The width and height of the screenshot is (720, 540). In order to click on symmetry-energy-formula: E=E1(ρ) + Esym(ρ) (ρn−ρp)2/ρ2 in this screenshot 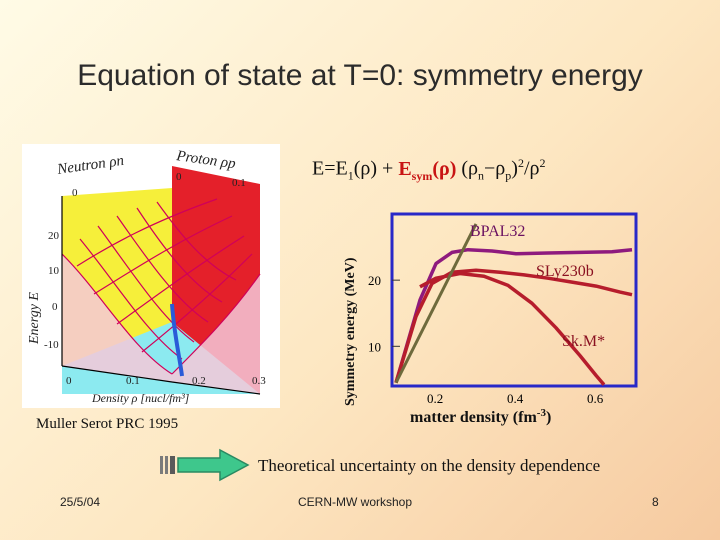, I will do `click(429, 169)`.